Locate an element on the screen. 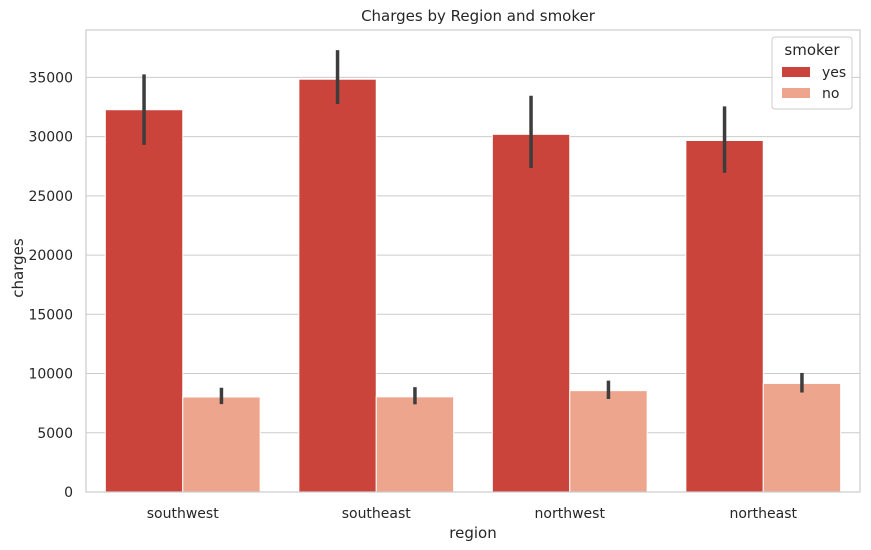 Image resolution: width=871 pixels, height=550 pixels. y-axis-label: charges is located at coordinates (18, 268).